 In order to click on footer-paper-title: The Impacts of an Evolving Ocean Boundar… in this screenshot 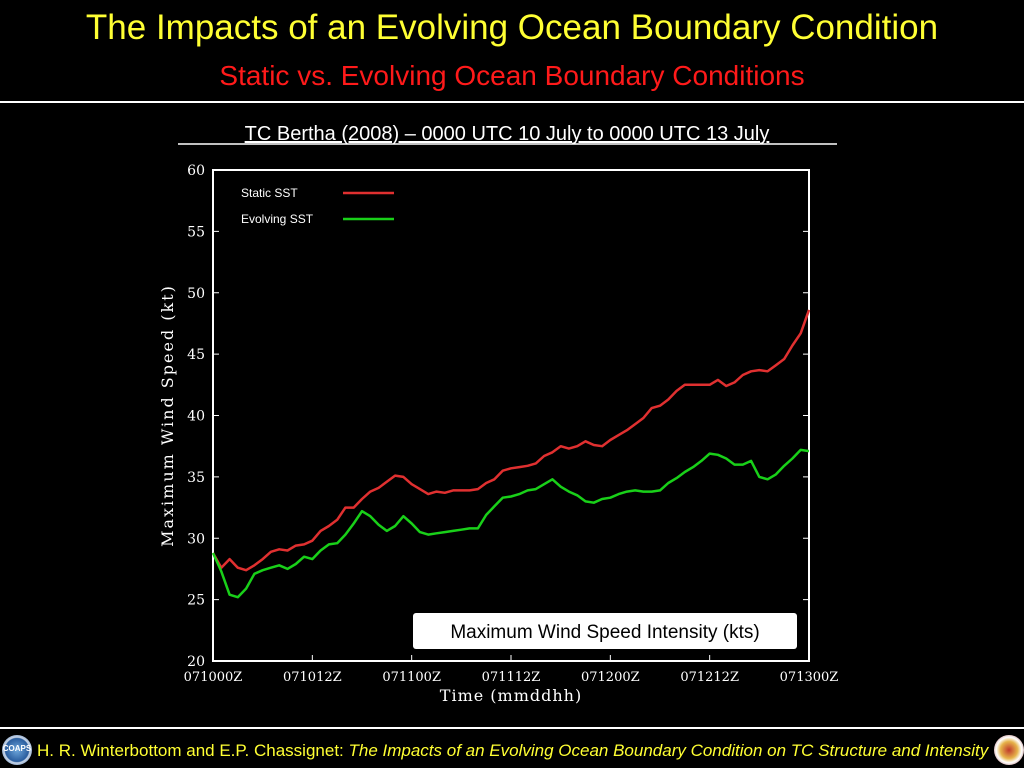, I will do `click(668, 750)`.